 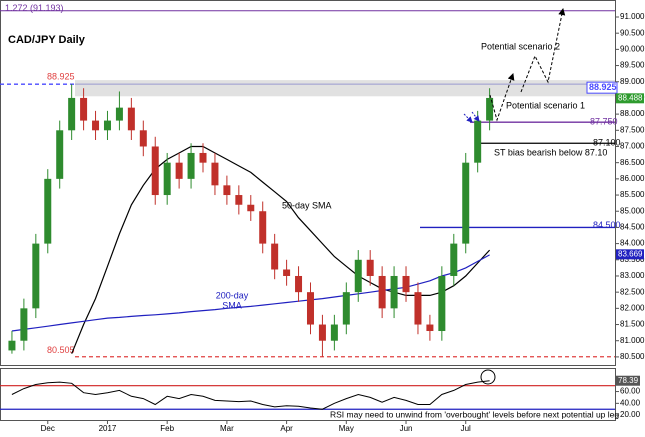 I want to click on rsi-tick-label: 20.00, so click(x=630, y=414).